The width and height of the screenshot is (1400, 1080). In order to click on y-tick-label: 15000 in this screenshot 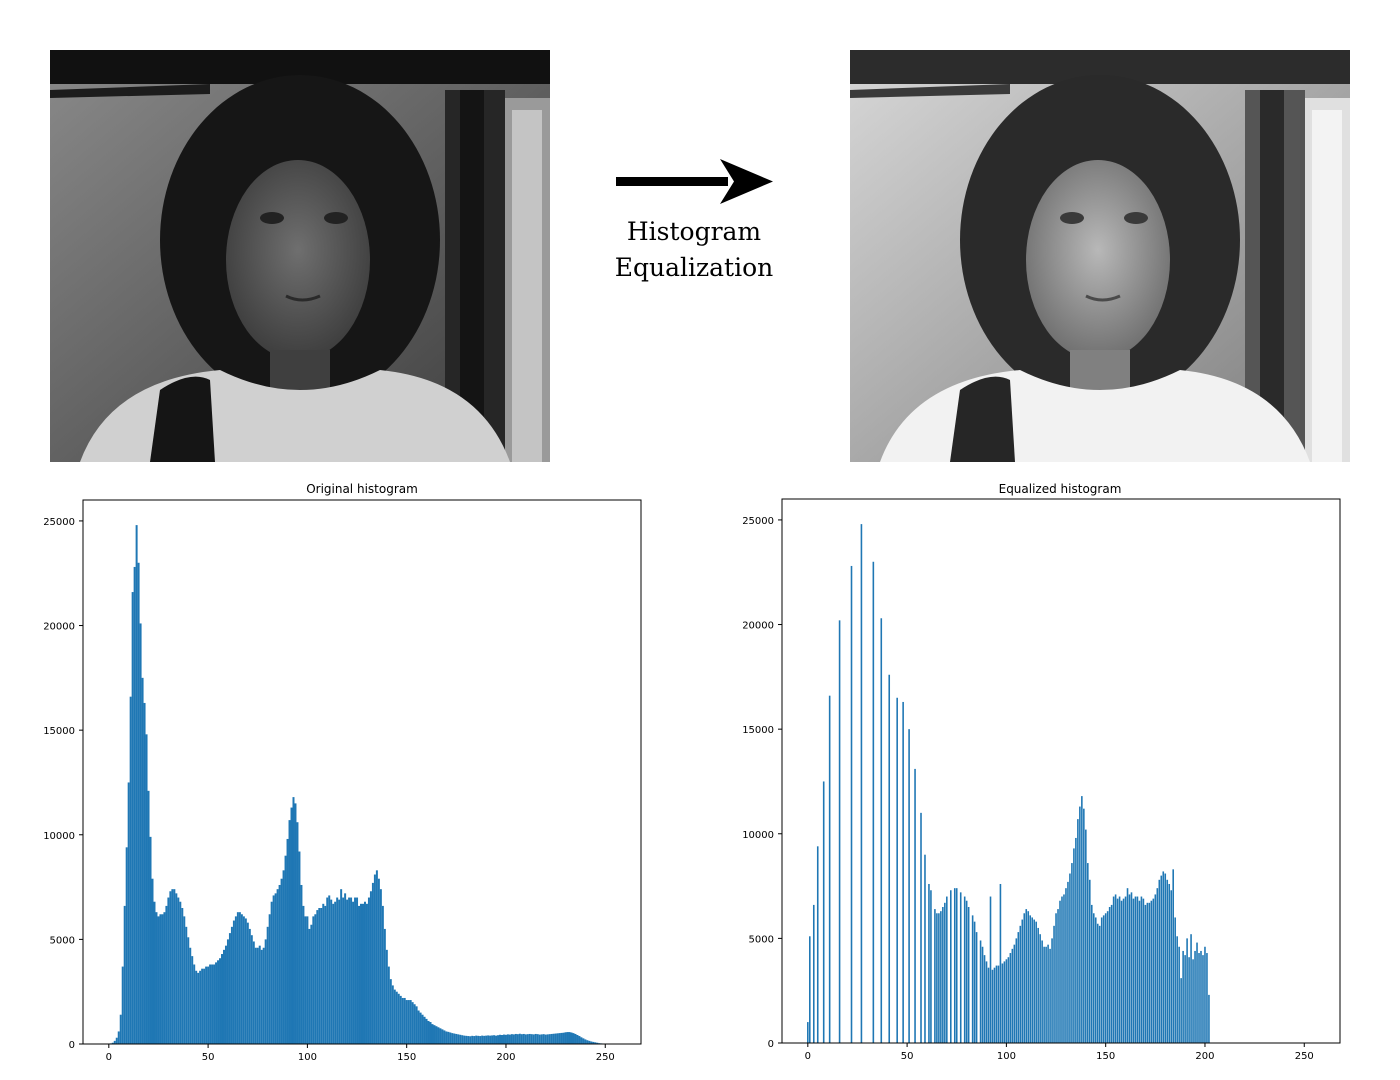, I will do `click(59, 731)`.